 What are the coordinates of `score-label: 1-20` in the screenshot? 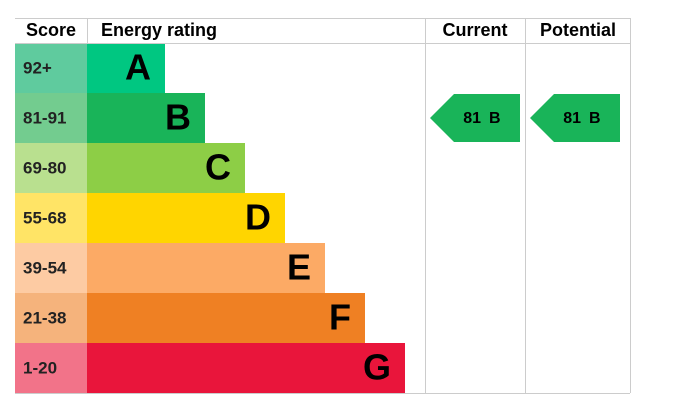 It's located at (40, 367).